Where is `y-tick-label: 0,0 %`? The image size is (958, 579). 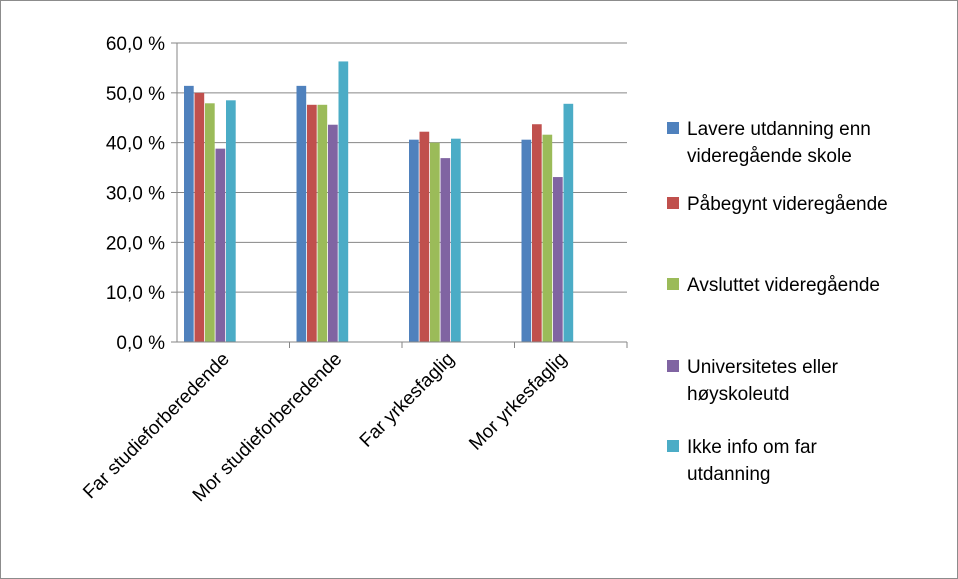 y-tick-label: 0,0 % is located at coordinates (140, 343).